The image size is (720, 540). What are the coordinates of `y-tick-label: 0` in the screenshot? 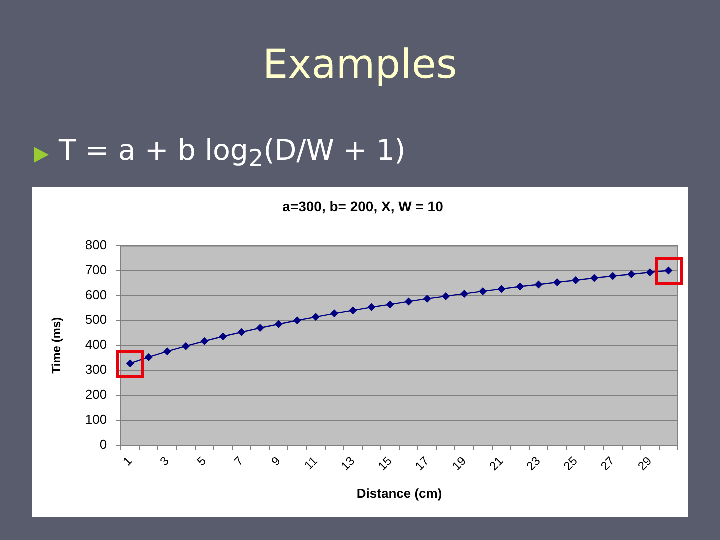 It's located at (104, 444).